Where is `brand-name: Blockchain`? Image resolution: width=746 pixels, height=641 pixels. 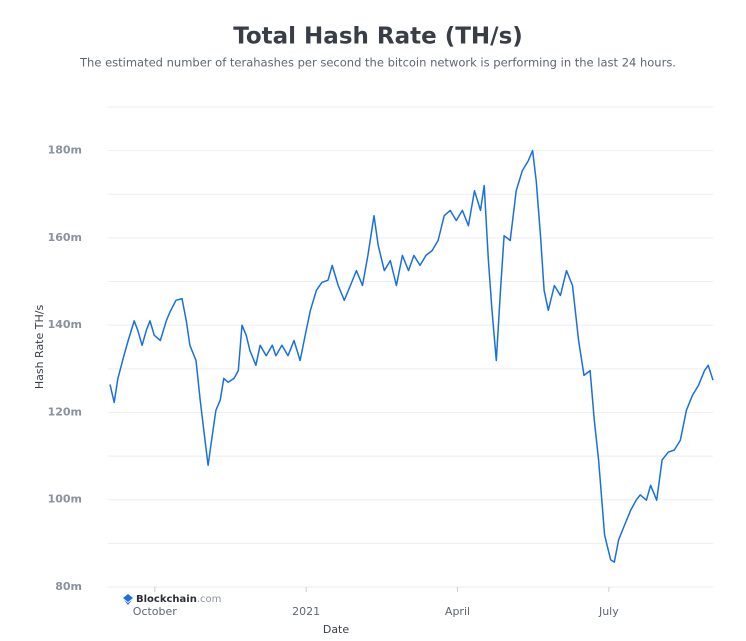
brand-name: Blockchain is located at coordinates (166, 599).